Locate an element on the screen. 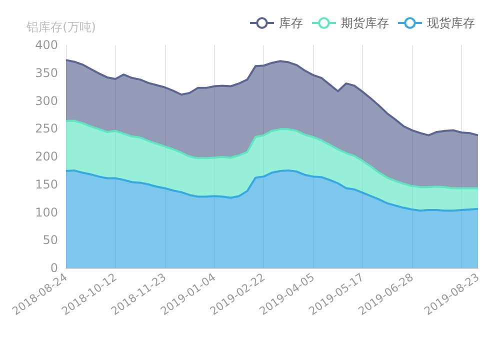 This screenshot has width=498, height=338. y-tick-label: 400 is located at coordinates (46, 45).